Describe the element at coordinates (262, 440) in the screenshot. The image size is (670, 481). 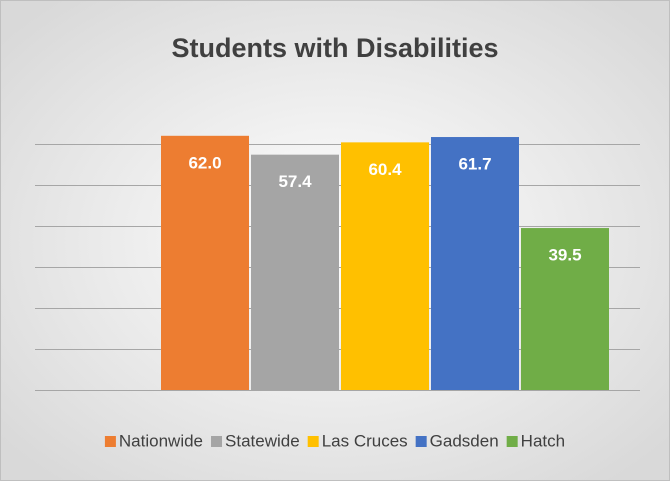
I see `legend-label: Statewide` at that location.